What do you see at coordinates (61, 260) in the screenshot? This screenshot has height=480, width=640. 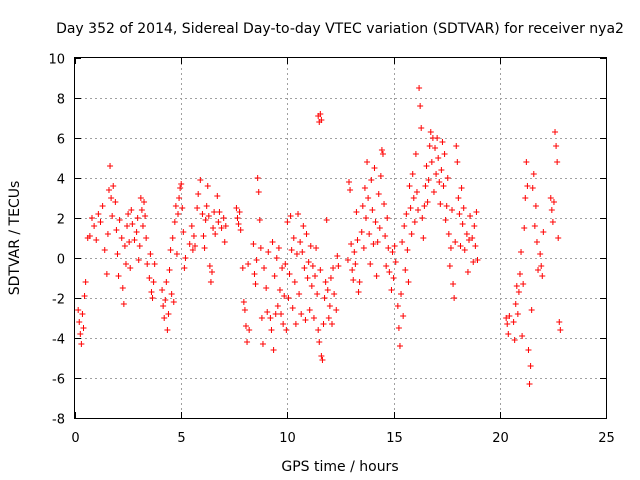 I see `y-tick-label: 0` at bounding box center [61, 260].